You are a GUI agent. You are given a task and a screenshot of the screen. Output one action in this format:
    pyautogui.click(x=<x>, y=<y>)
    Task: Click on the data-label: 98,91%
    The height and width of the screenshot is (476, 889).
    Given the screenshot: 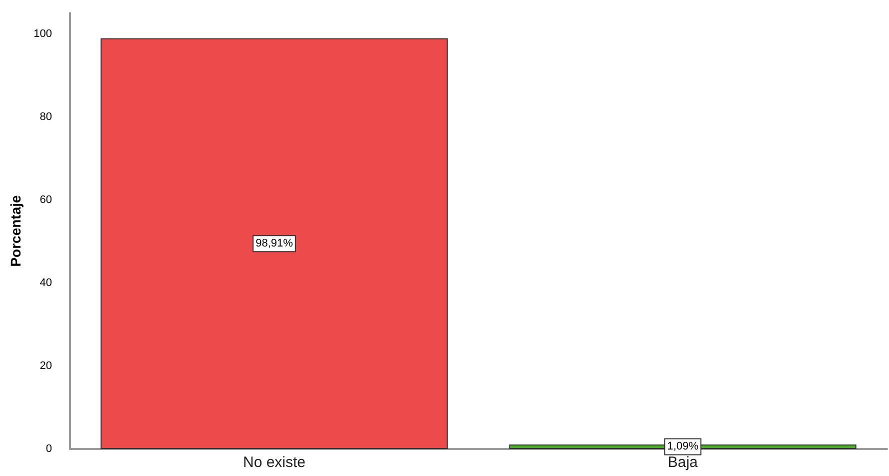 What is the action you would take?
    pyautogui.click(x=275, y=244)
    